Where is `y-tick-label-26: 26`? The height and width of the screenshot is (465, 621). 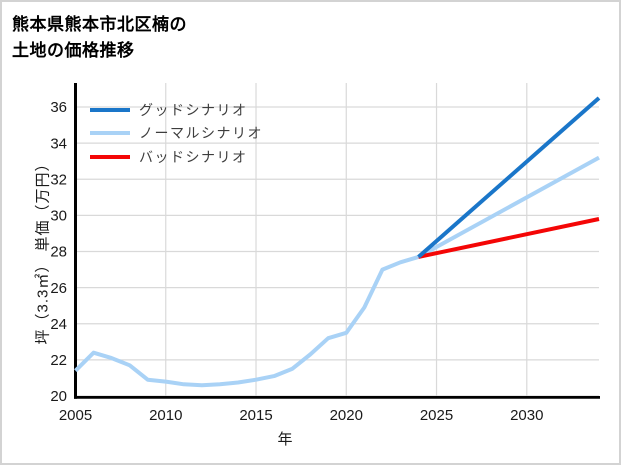 y-tick-label-26: 26 is located at coordinates (58, 288).